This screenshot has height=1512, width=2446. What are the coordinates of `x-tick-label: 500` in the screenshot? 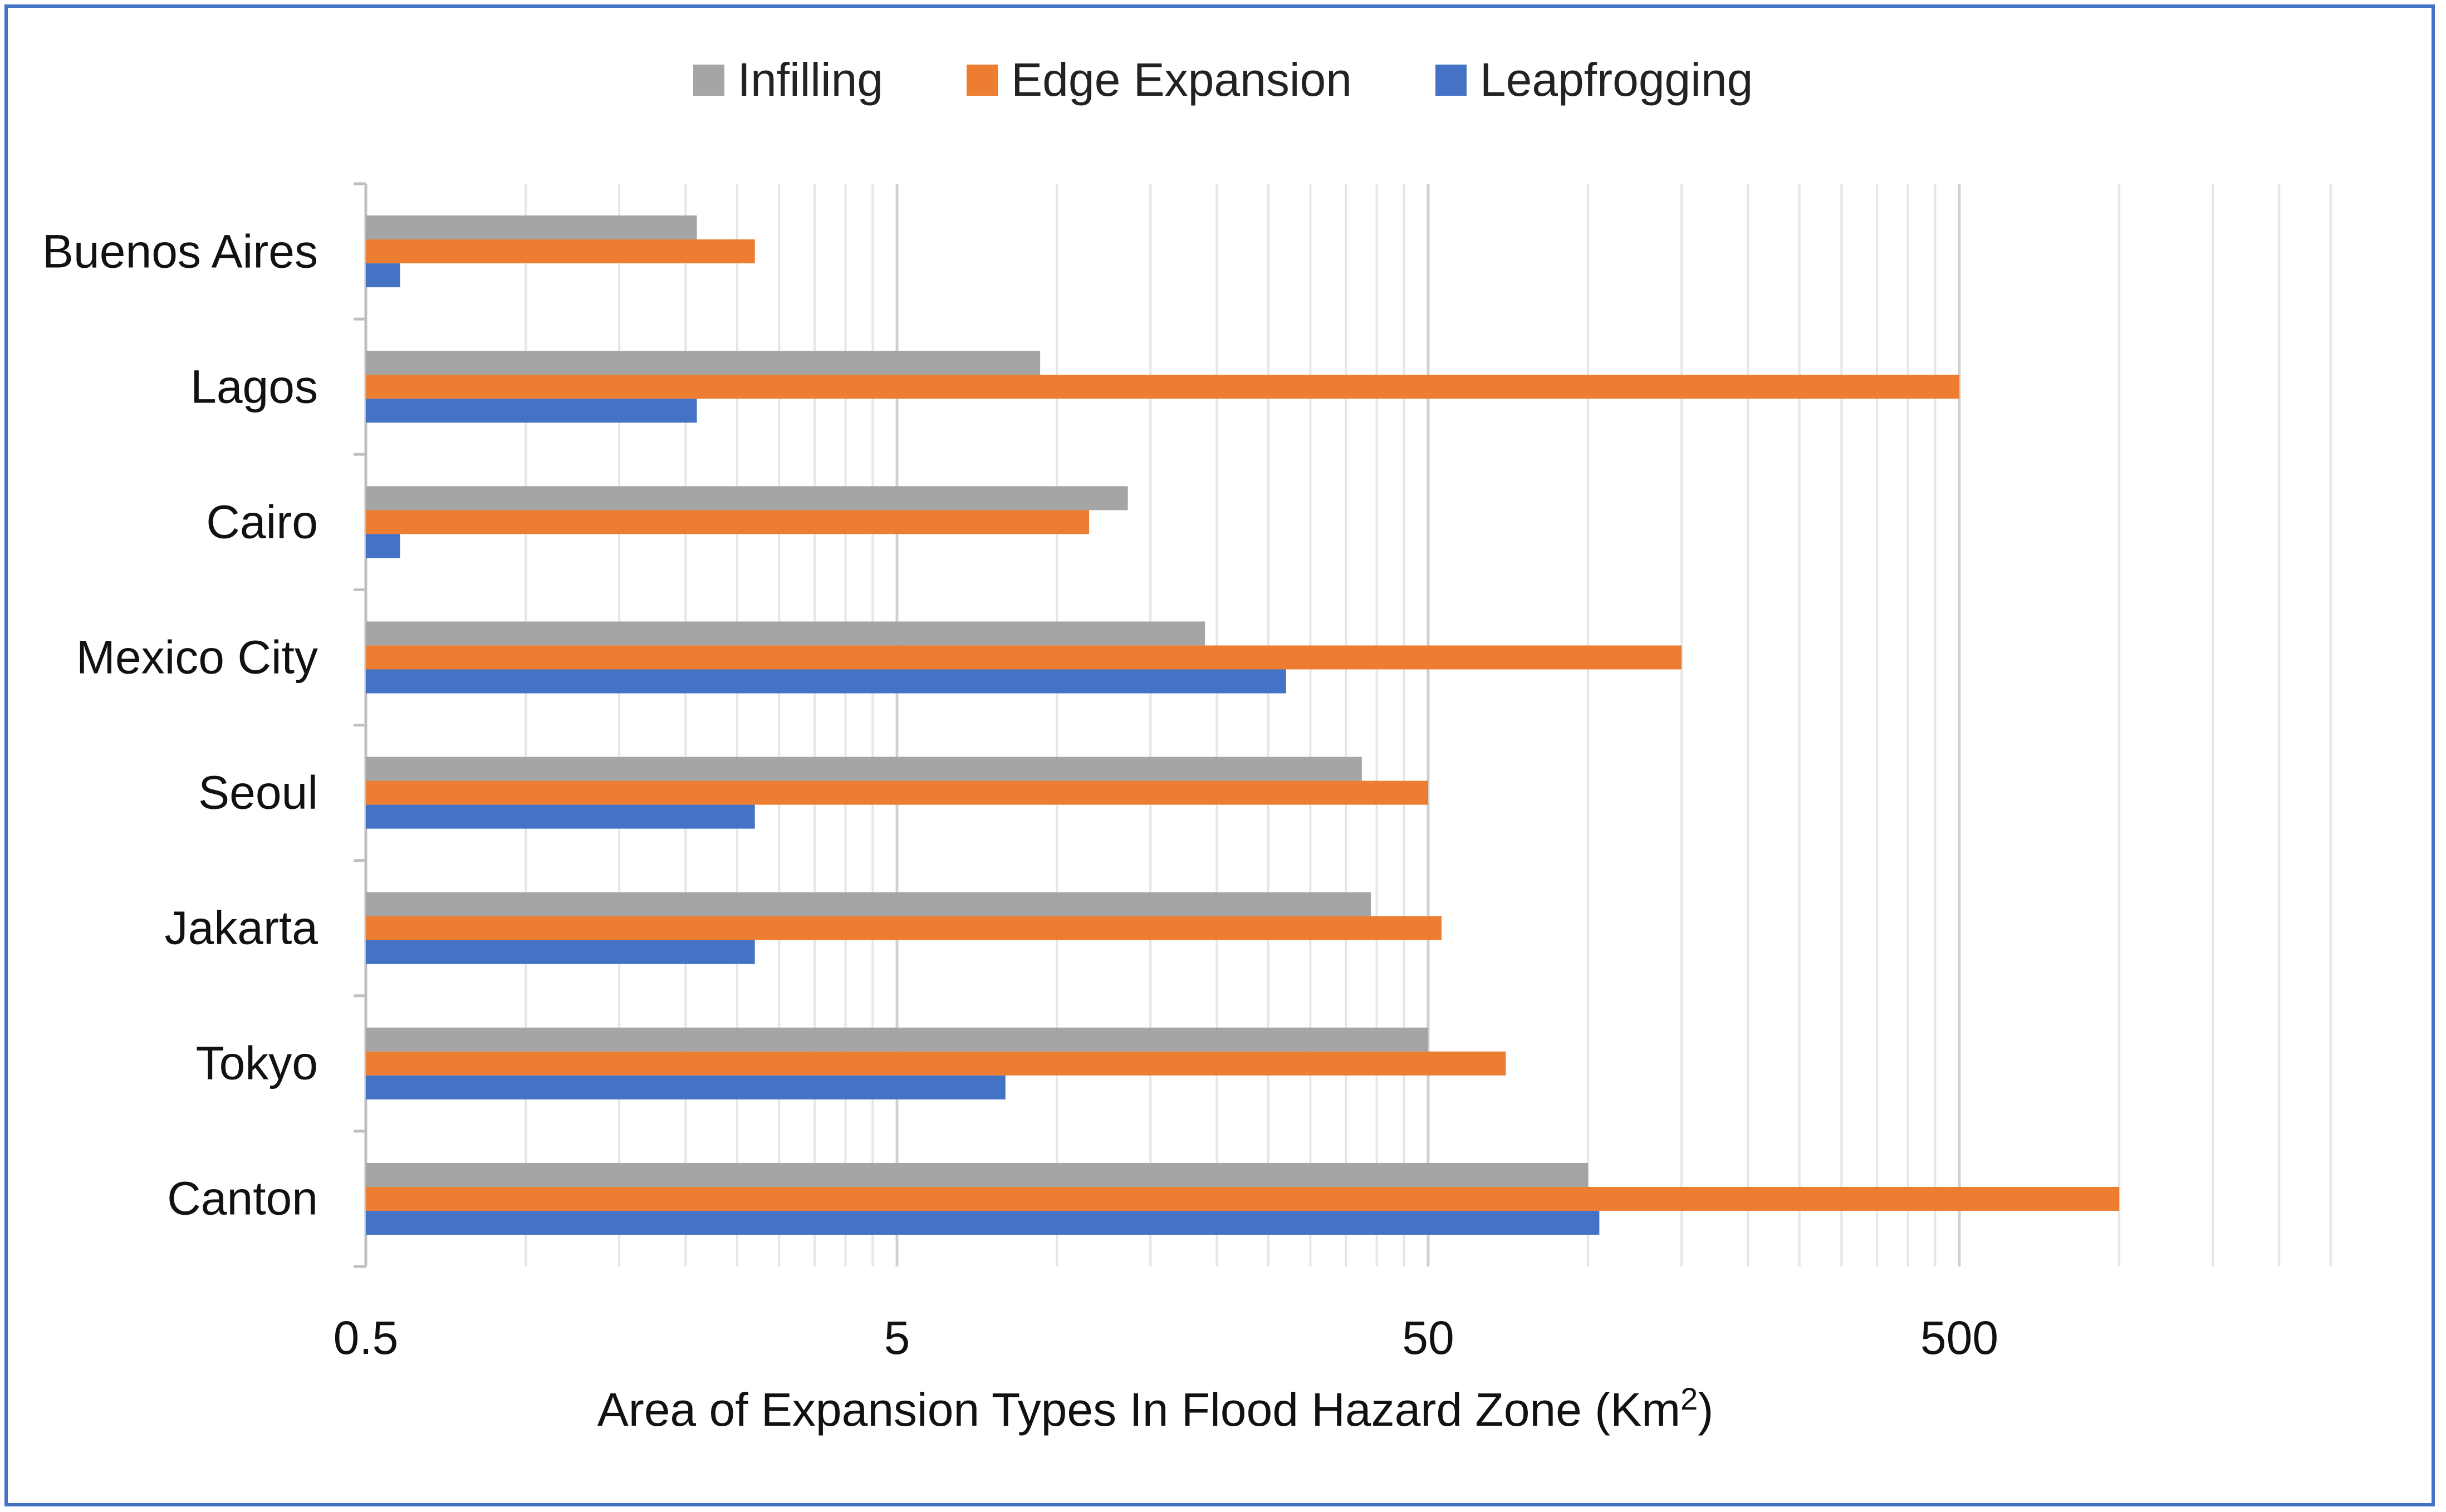 It's located at (1959, 1338).